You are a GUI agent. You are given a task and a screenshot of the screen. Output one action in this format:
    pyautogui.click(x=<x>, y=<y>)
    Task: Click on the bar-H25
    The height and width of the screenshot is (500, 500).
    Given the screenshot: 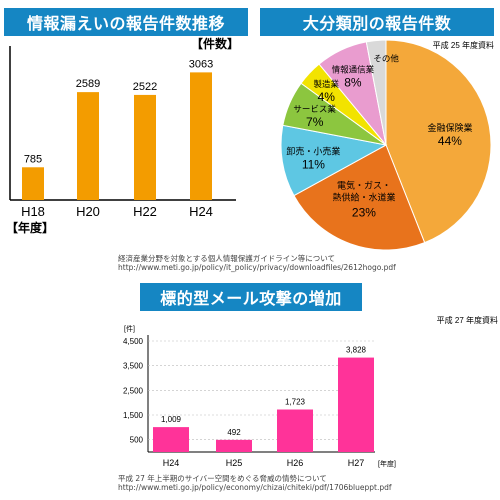 What is the action you would take?
    pyautogui.click(x=234, y=445)
    